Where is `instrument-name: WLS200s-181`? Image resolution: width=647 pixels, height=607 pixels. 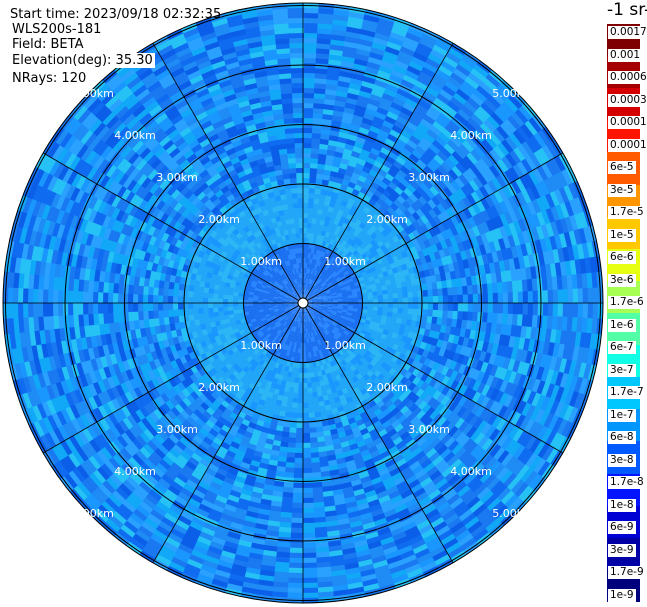 instrument-name: WLS200s-181 is located at coordinates (57, 29).